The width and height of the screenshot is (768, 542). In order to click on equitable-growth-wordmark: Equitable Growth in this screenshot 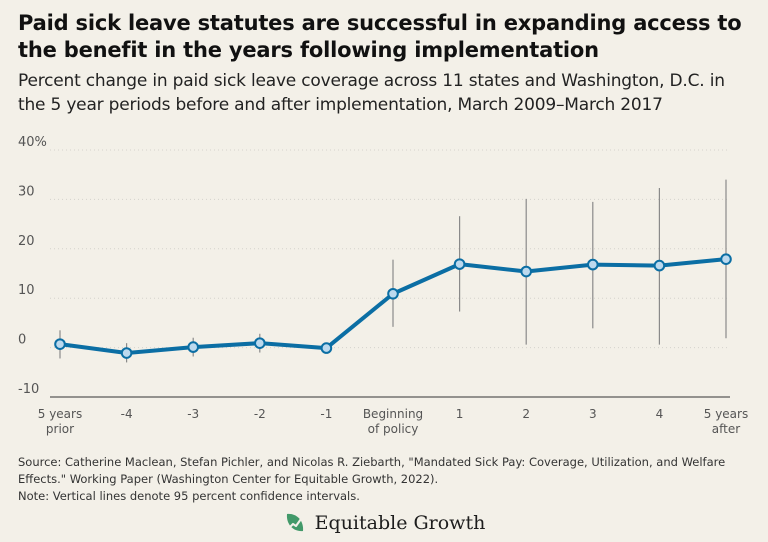, I will do `click(400, 523)`.